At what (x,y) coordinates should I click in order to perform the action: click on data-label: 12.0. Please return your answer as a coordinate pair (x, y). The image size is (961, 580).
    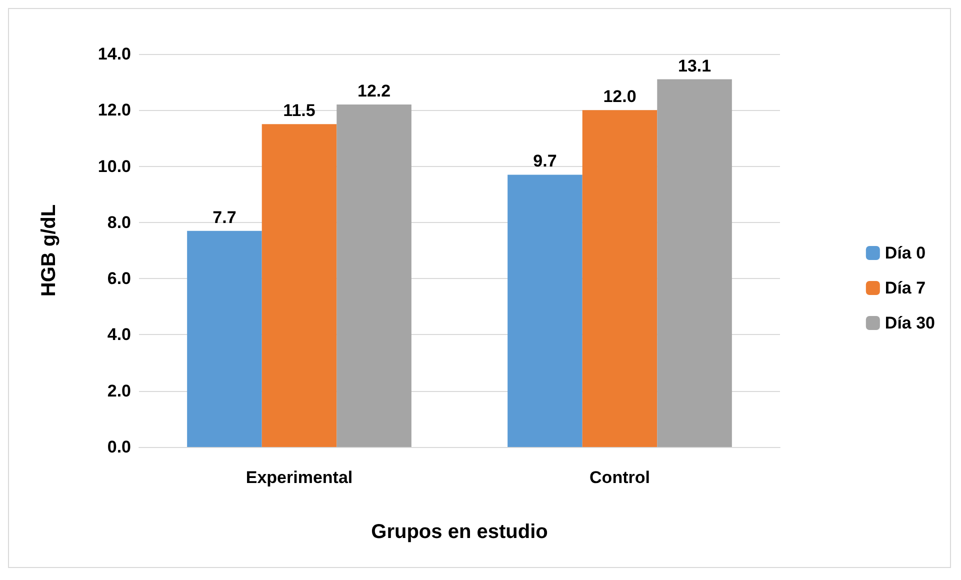
    Looking at the image, I should click on (619, 96).